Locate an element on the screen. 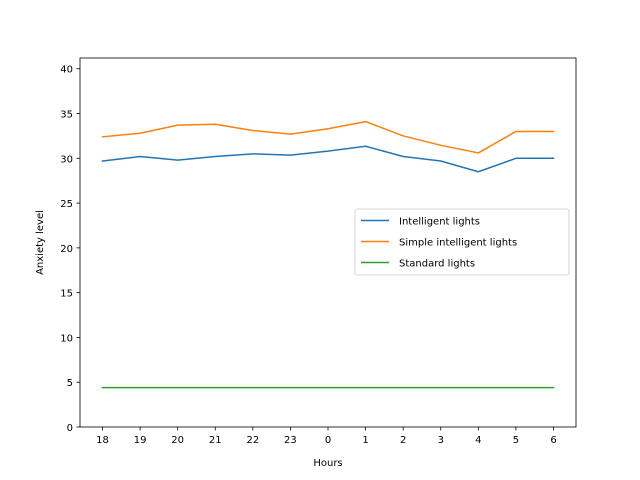 This screenshot has height=480, width=640. x-tick-label: 2 is located at coordinates (403, 440).